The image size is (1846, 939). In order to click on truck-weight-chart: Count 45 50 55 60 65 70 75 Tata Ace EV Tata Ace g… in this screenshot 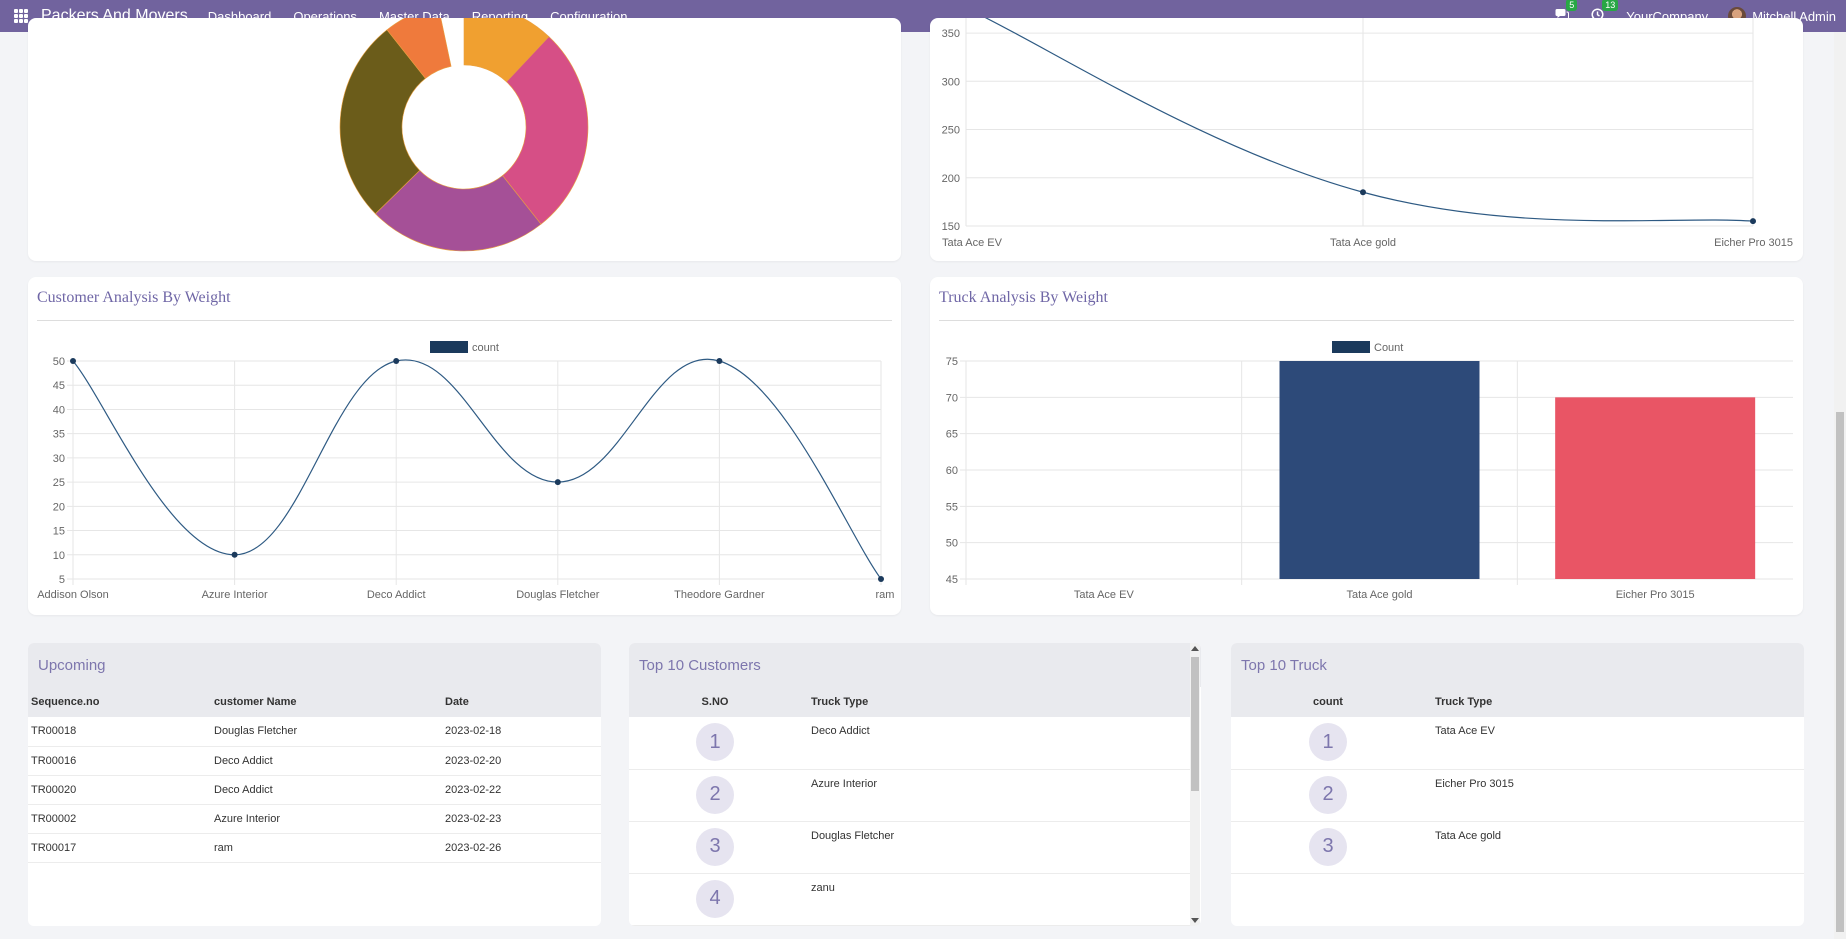, I will do `click(1369, 471)`.